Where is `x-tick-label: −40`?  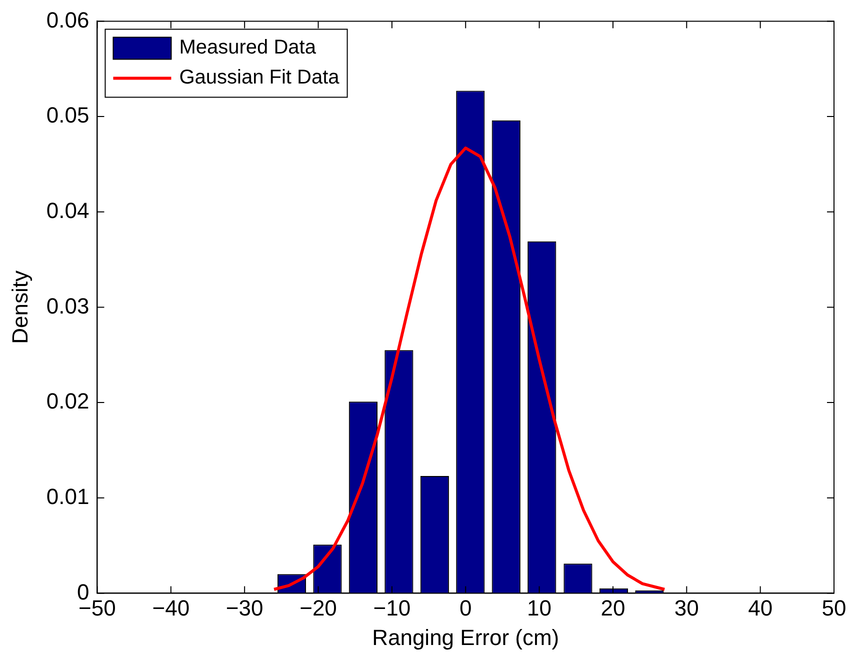
x-tick-label: −40 is located at coordinates (171, 607).